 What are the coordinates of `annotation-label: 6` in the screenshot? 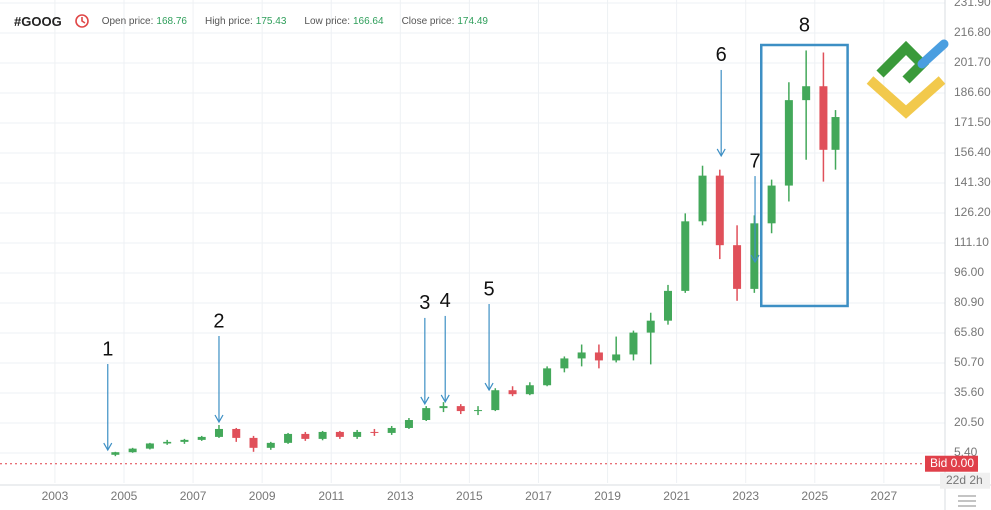 It's located at (721, 55).